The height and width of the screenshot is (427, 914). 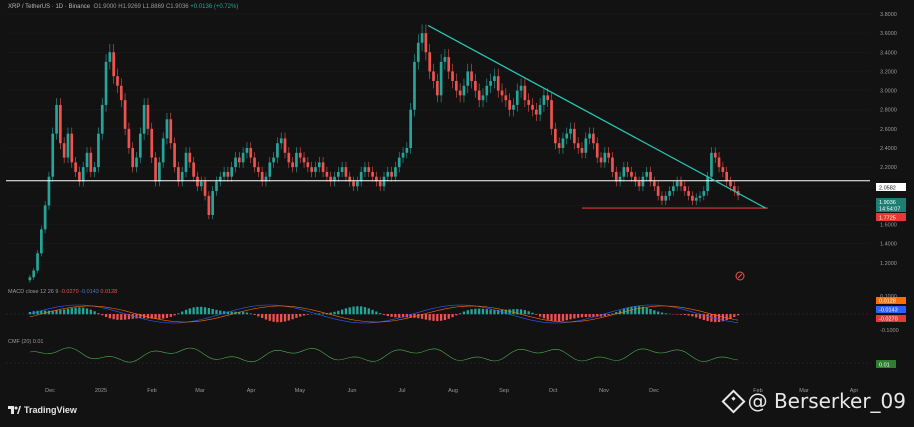 What do you see at coordinates (553, 391) in the screenshot?
I see `time-tick-label: Oct` at bounding box center [553, 391].